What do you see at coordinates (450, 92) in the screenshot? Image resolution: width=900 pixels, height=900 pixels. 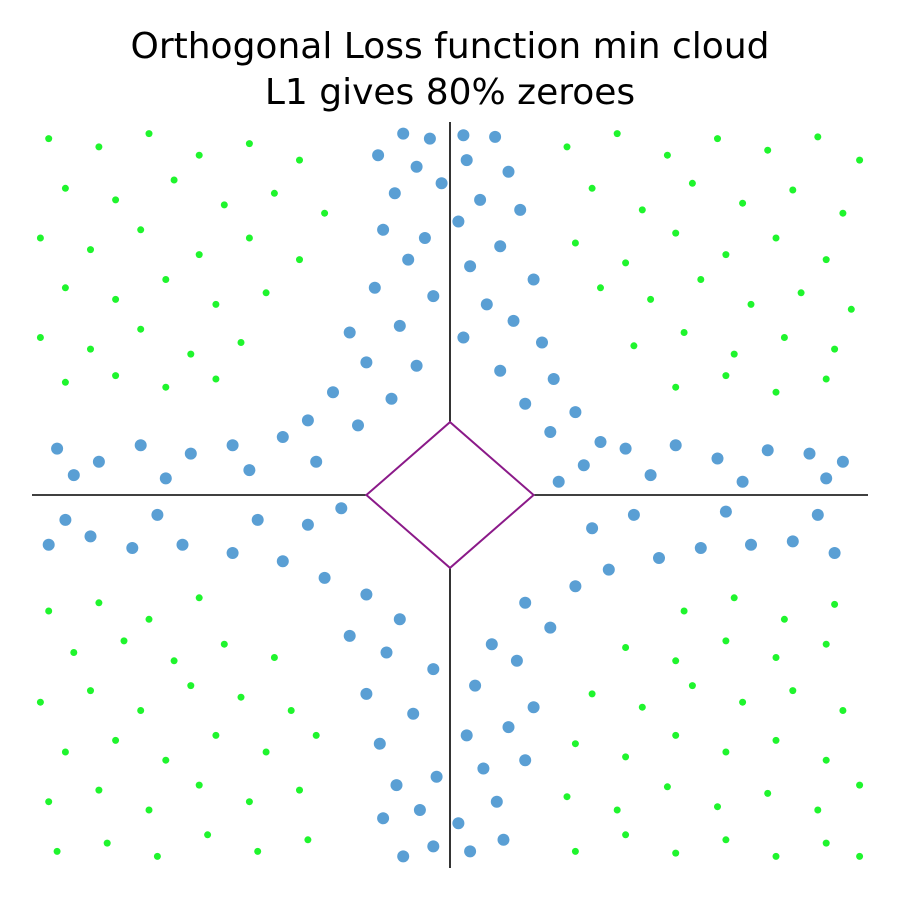 I see `chart-title-line-2: L1 gives 80% zeroes` at bounding box center [450, 92].